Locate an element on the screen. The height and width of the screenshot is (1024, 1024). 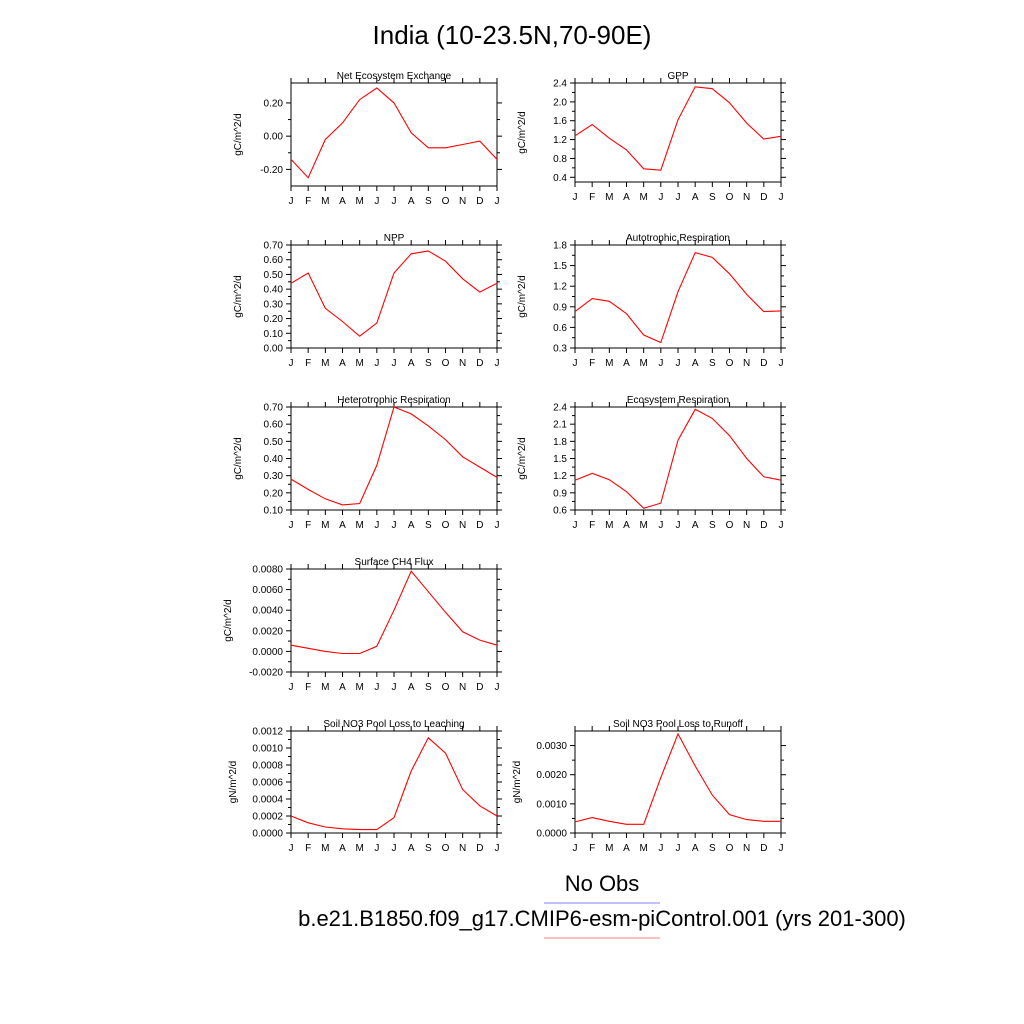
panel-title: GPP is located at coordinates (677, 76).